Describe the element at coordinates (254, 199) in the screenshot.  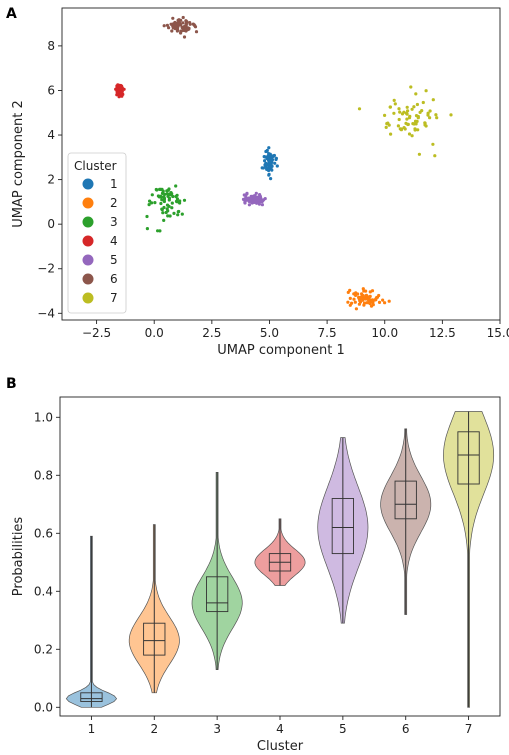
I see `cluster-5-points` at that location.